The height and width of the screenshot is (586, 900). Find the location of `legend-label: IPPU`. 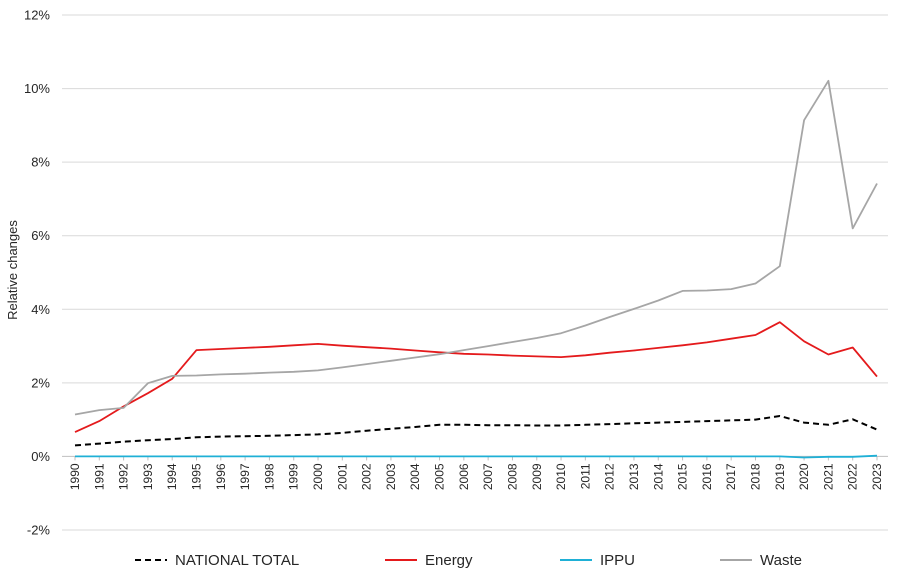

legend-label: IPPU is located at coordinates (617, 560).